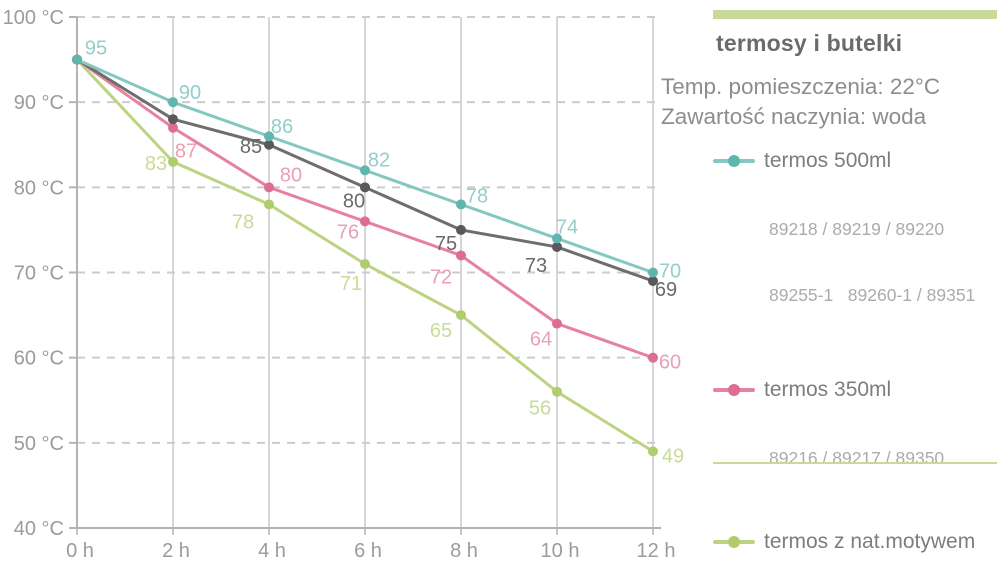  I want to click on y-tick-label: 40 °C, so click(39, 529).